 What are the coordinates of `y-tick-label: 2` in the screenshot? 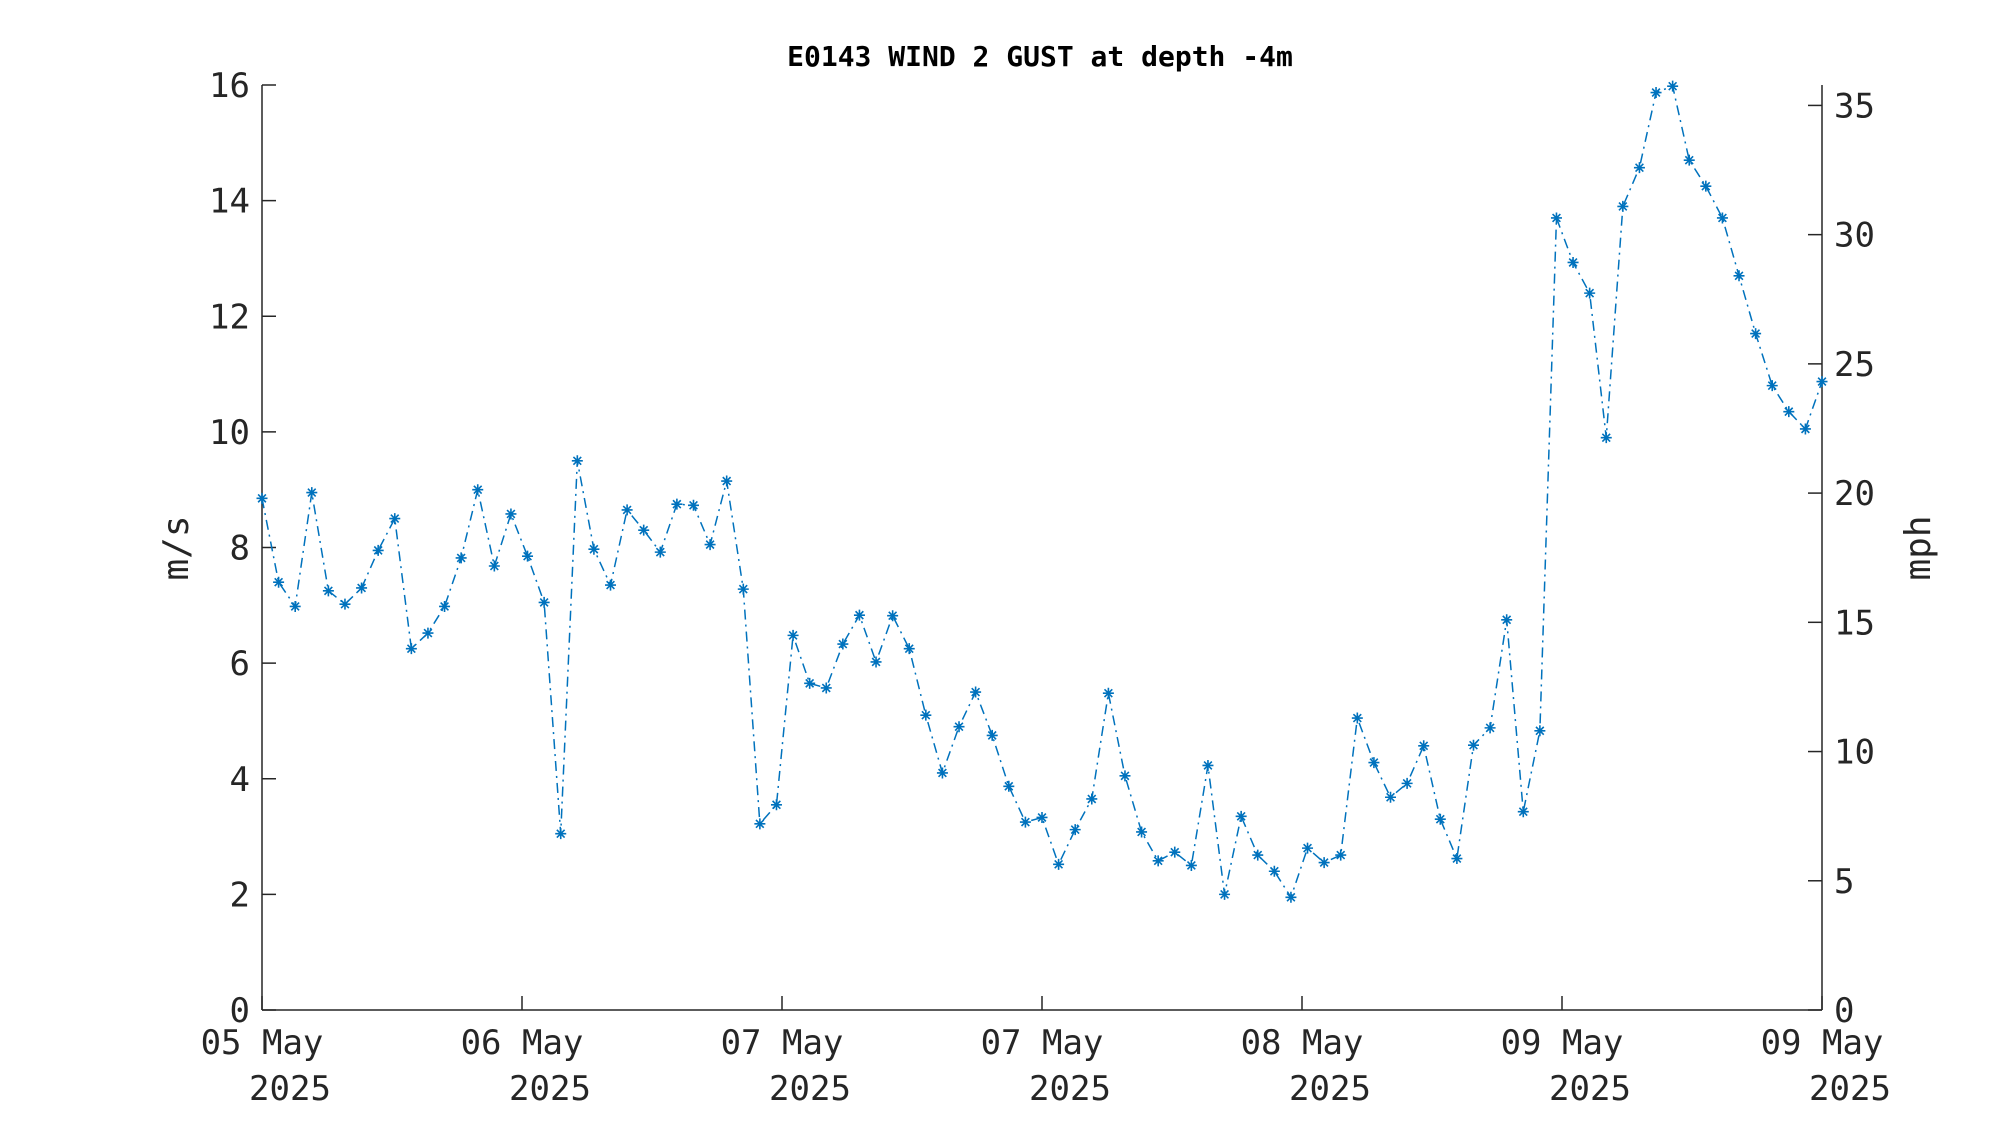 It's located at (240, 895).